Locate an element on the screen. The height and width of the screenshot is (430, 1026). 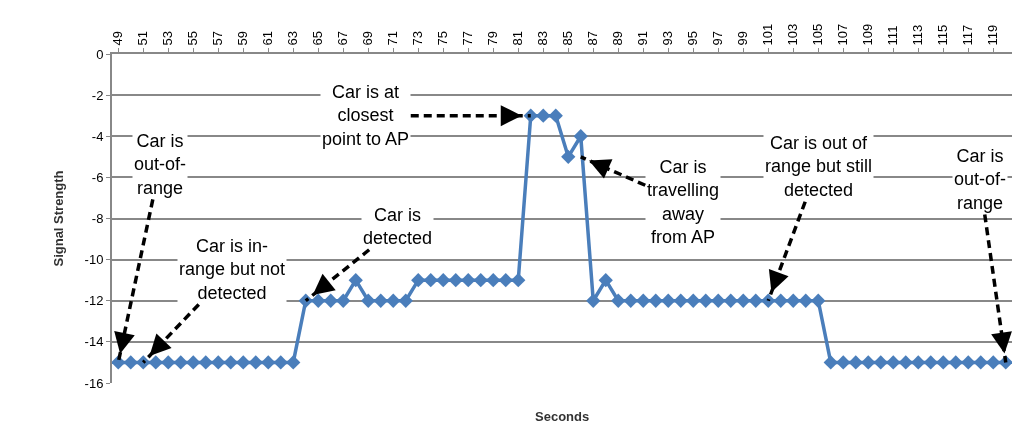
x-axis-title: Seconds is located at coordinates (562, 416).